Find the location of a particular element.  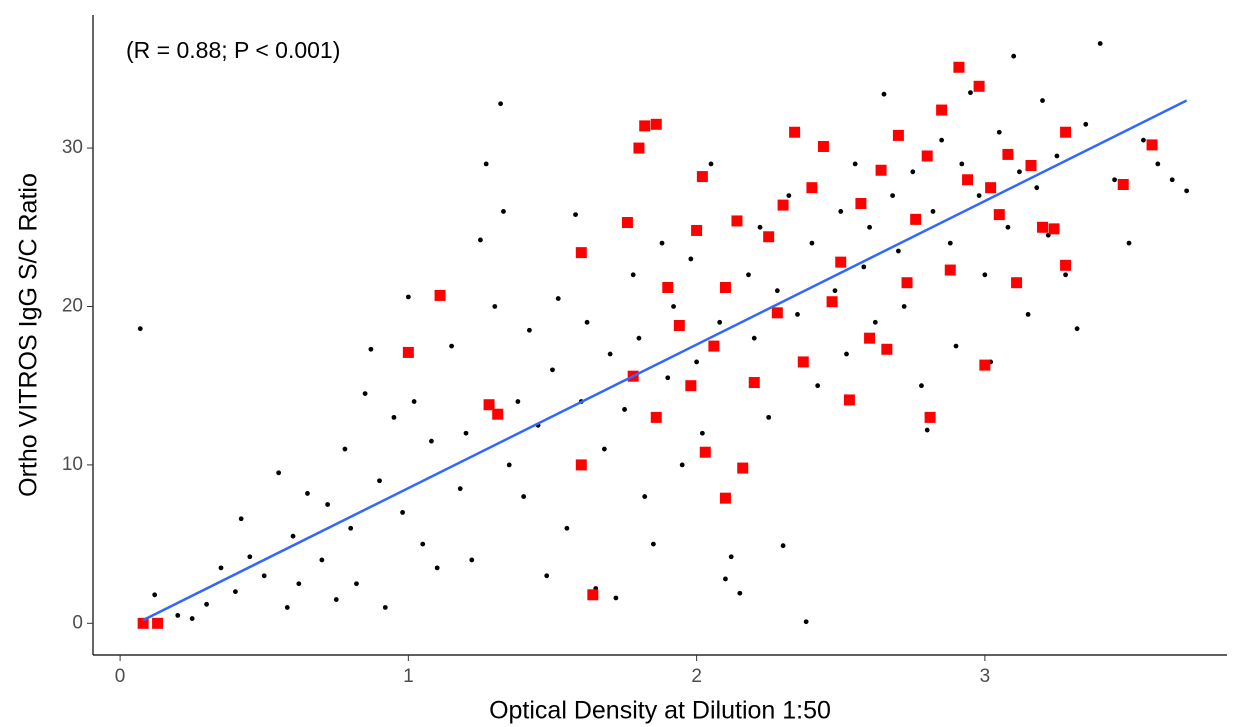

y-tick-label: 10 is located at coordinates (72, 464).